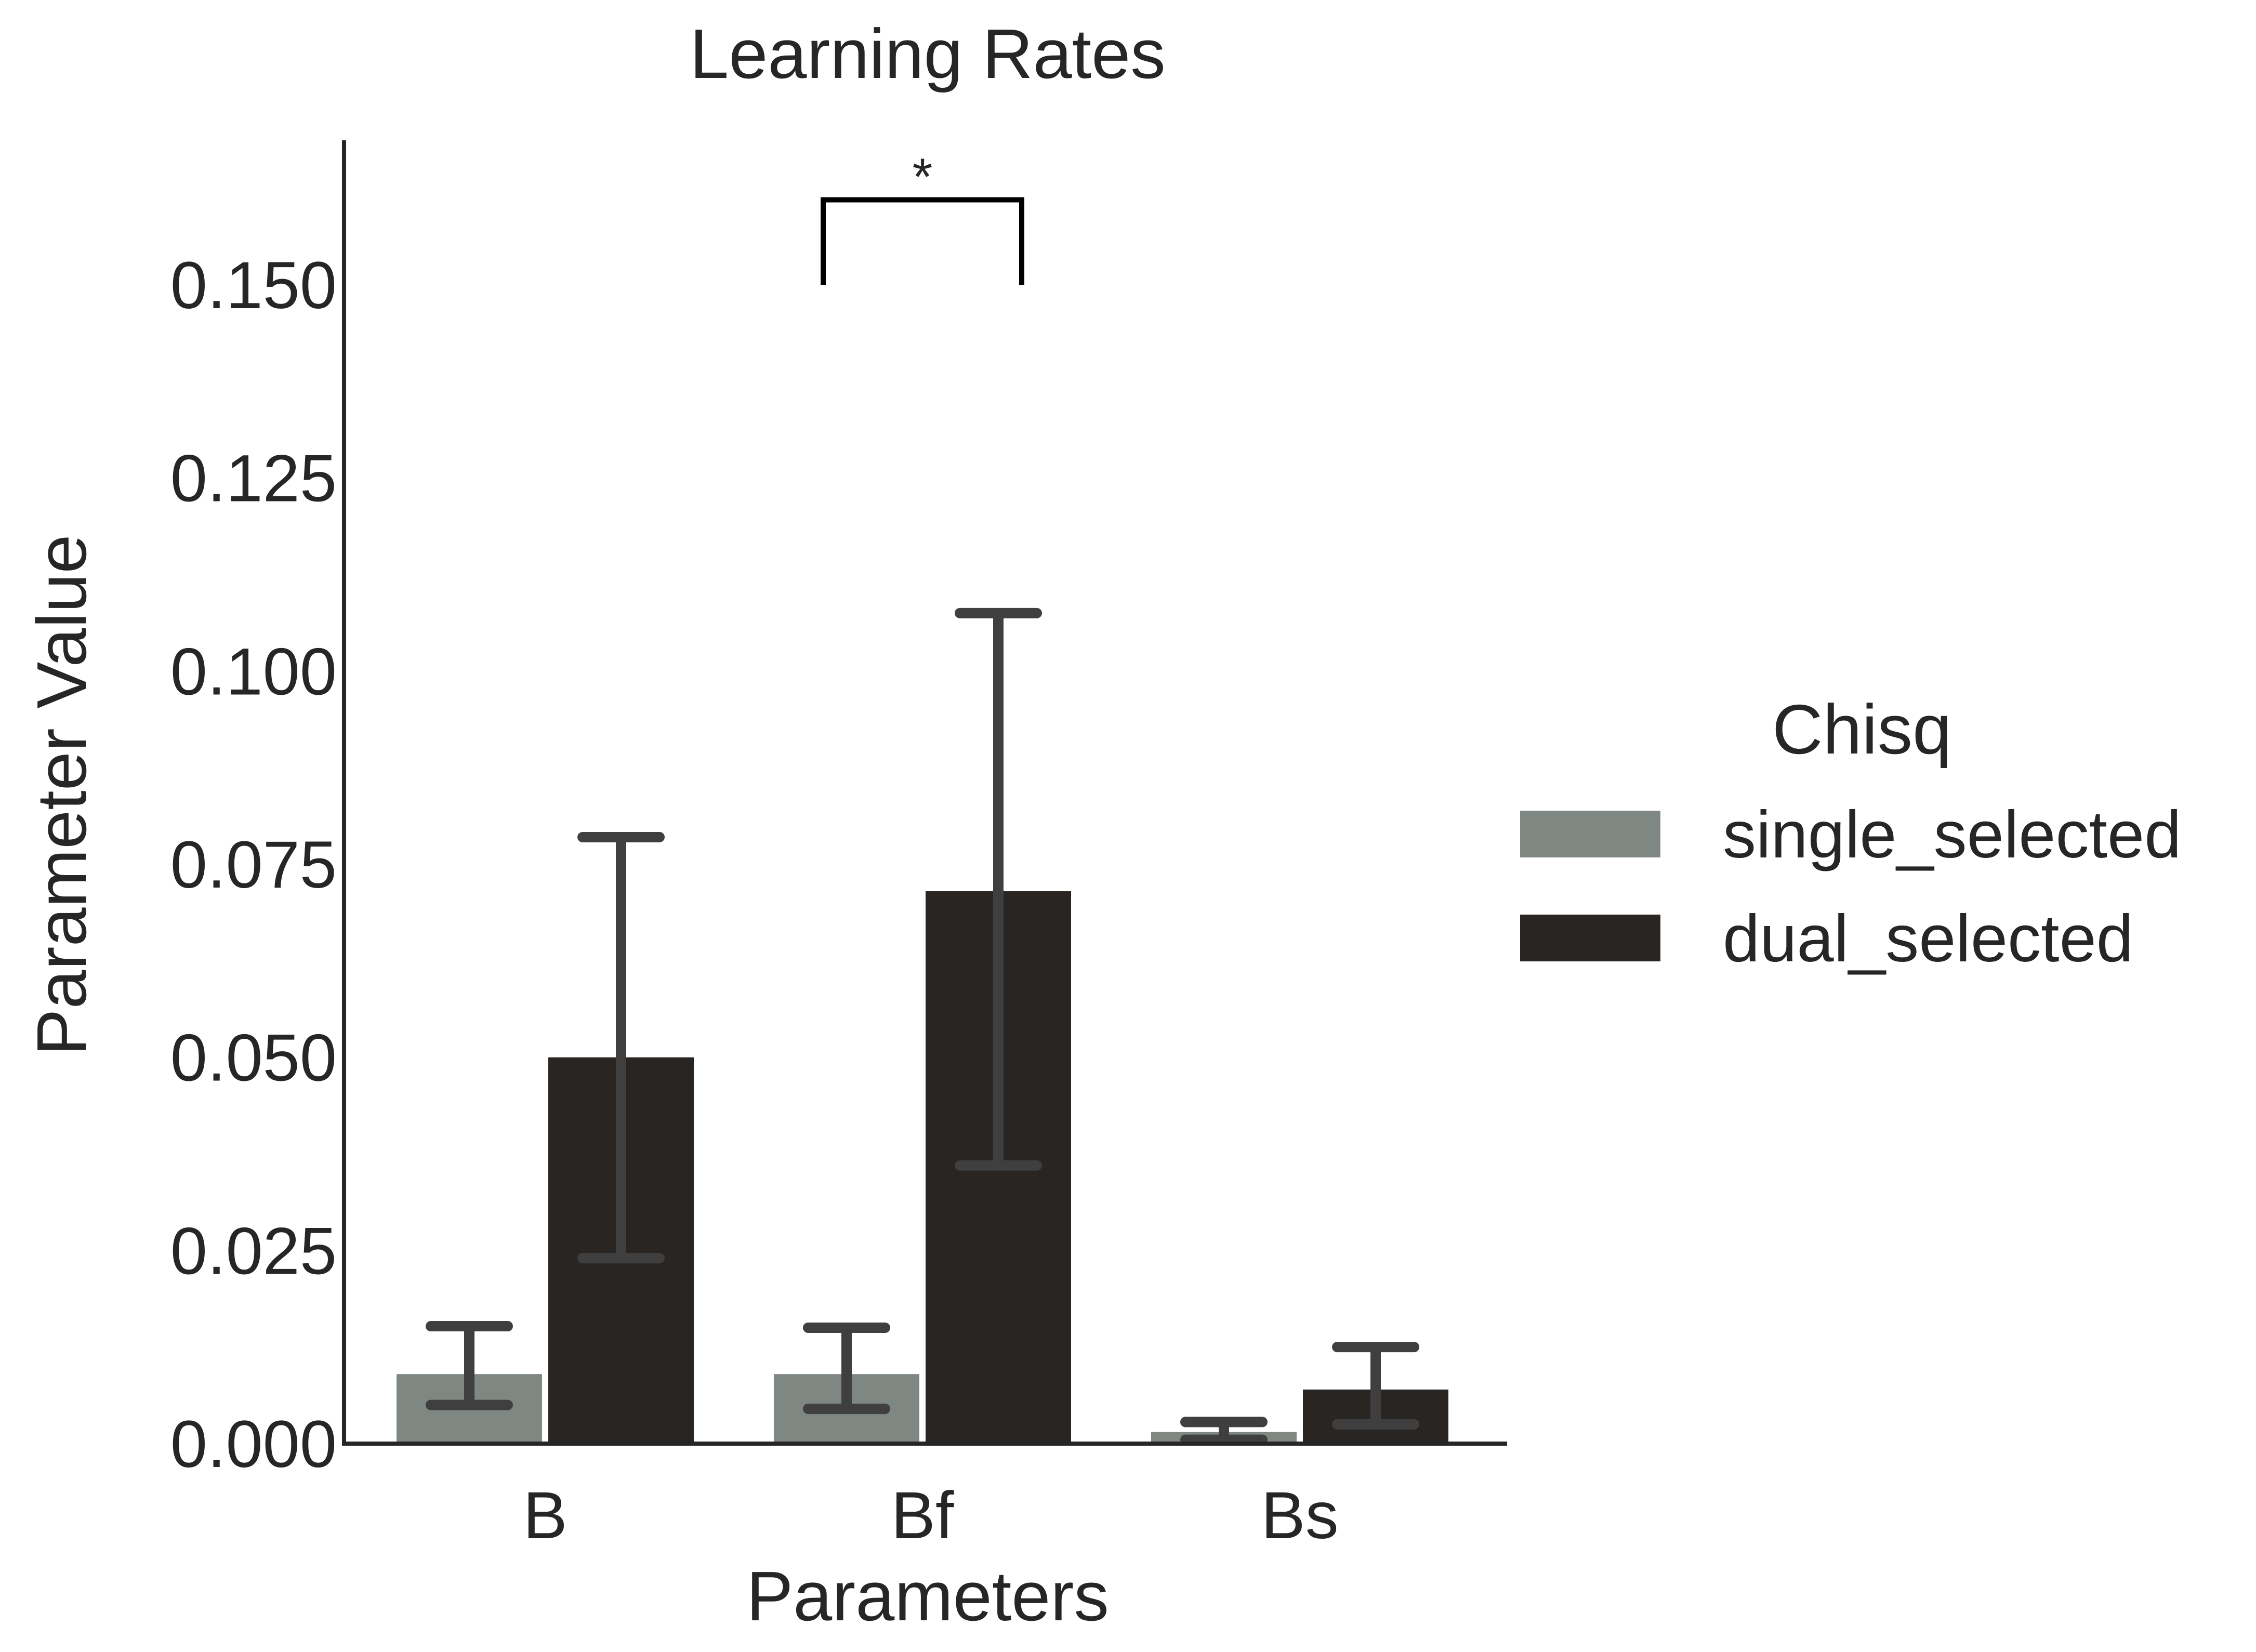 This screenshot has width=2256, height=1652. What do you see at coordinates (253, 1444) in the screenshot?
I see `y-tick-label: 0.000` at bounding box center [253, 1444].